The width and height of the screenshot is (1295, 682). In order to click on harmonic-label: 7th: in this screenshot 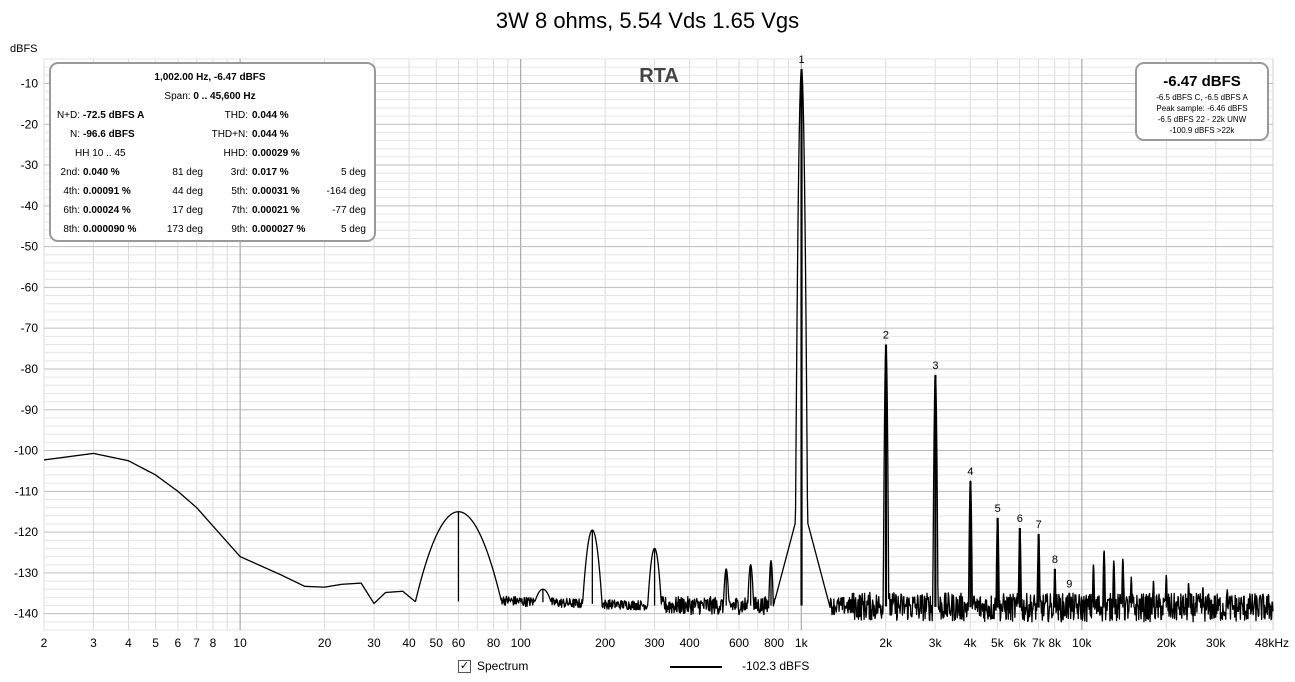, I will do `click(239, 210)`.